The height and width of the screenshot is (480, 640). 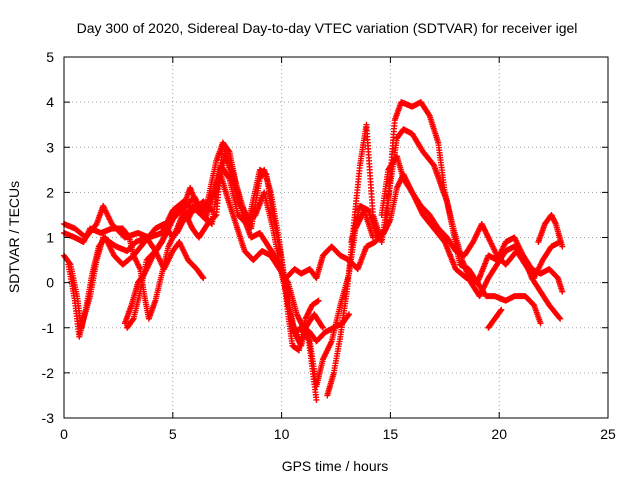 I want to click on y-tick-label: 2, so click(x=50, y=192).